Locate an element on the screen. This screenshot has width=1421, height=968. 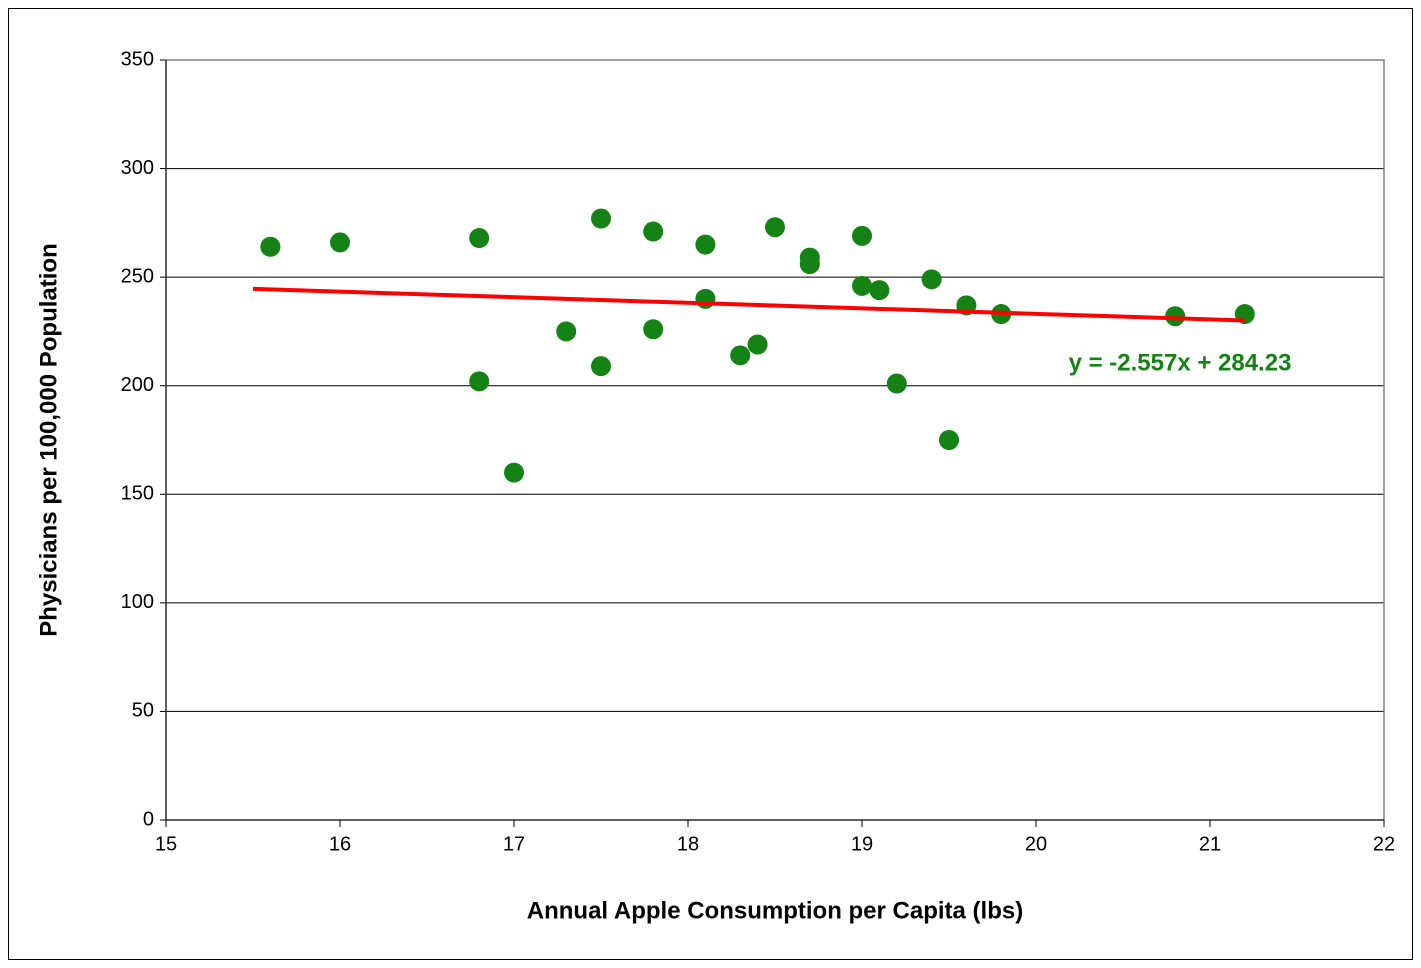
x-tick-label: 22 is located at coordinates (1384, 844).